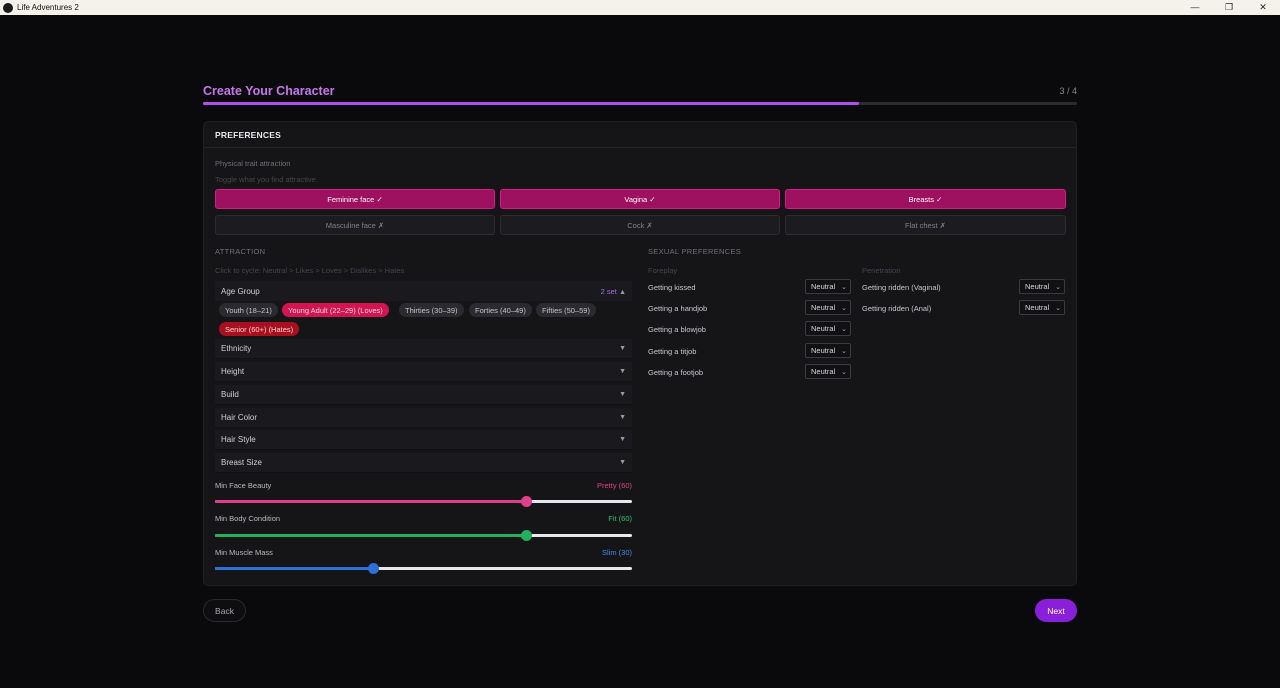 The width and height of the screenshot is (1280, 688). Describe the element at coordinates (897, 308) in the screenshot. I see `pref-ridden-anal-label: Getting ridden (Anal)` at that location.